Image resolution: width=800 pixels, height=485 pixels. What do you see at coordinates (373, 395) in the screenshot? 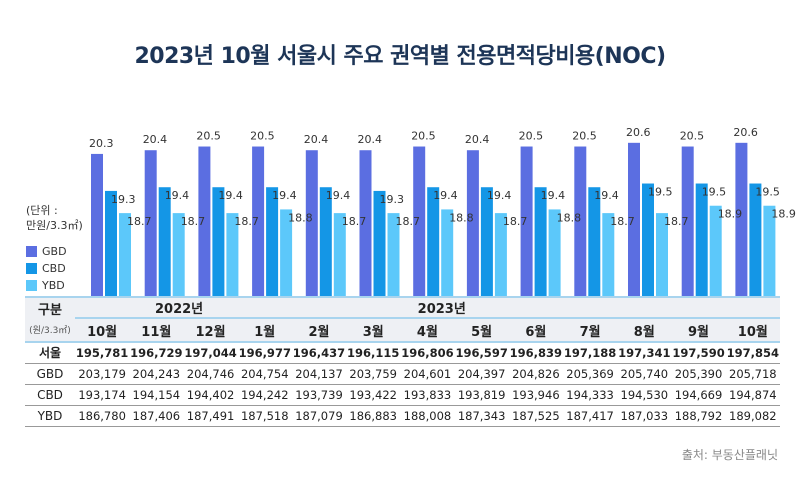
I see `table-cell: 193,422` at bounding box center [373, 395].